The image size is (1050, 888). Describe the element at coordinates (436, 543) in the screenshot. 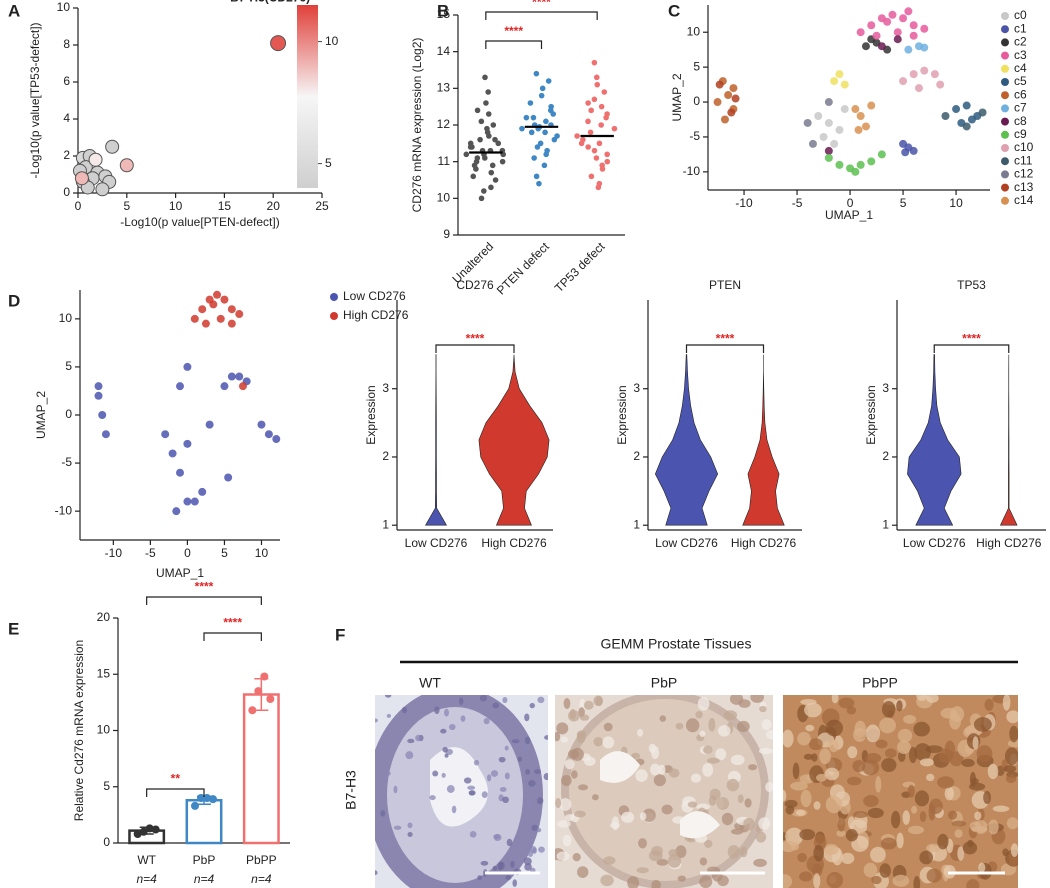

I see `x-tick-label: Low CD276` at that location.